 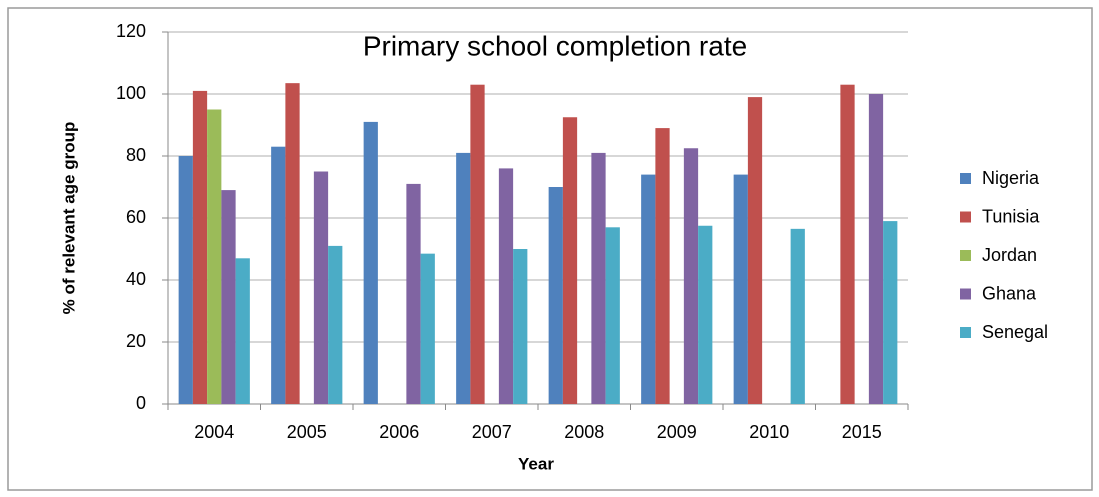 What do you see at coordinates (136, 279) in the screenshot?
I see `y-tick-label: 40` at bounding box center [136, 279].